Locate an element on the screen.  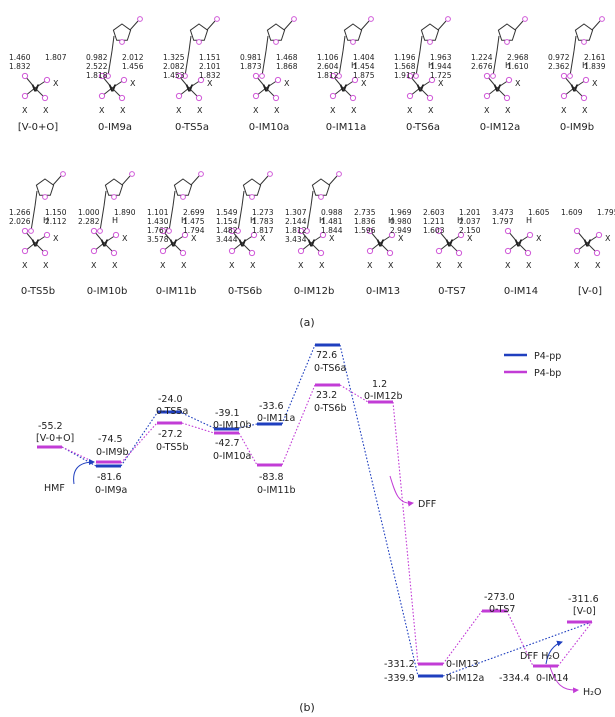
bond-distance: 3.473 is located at coordinates (503, 212).